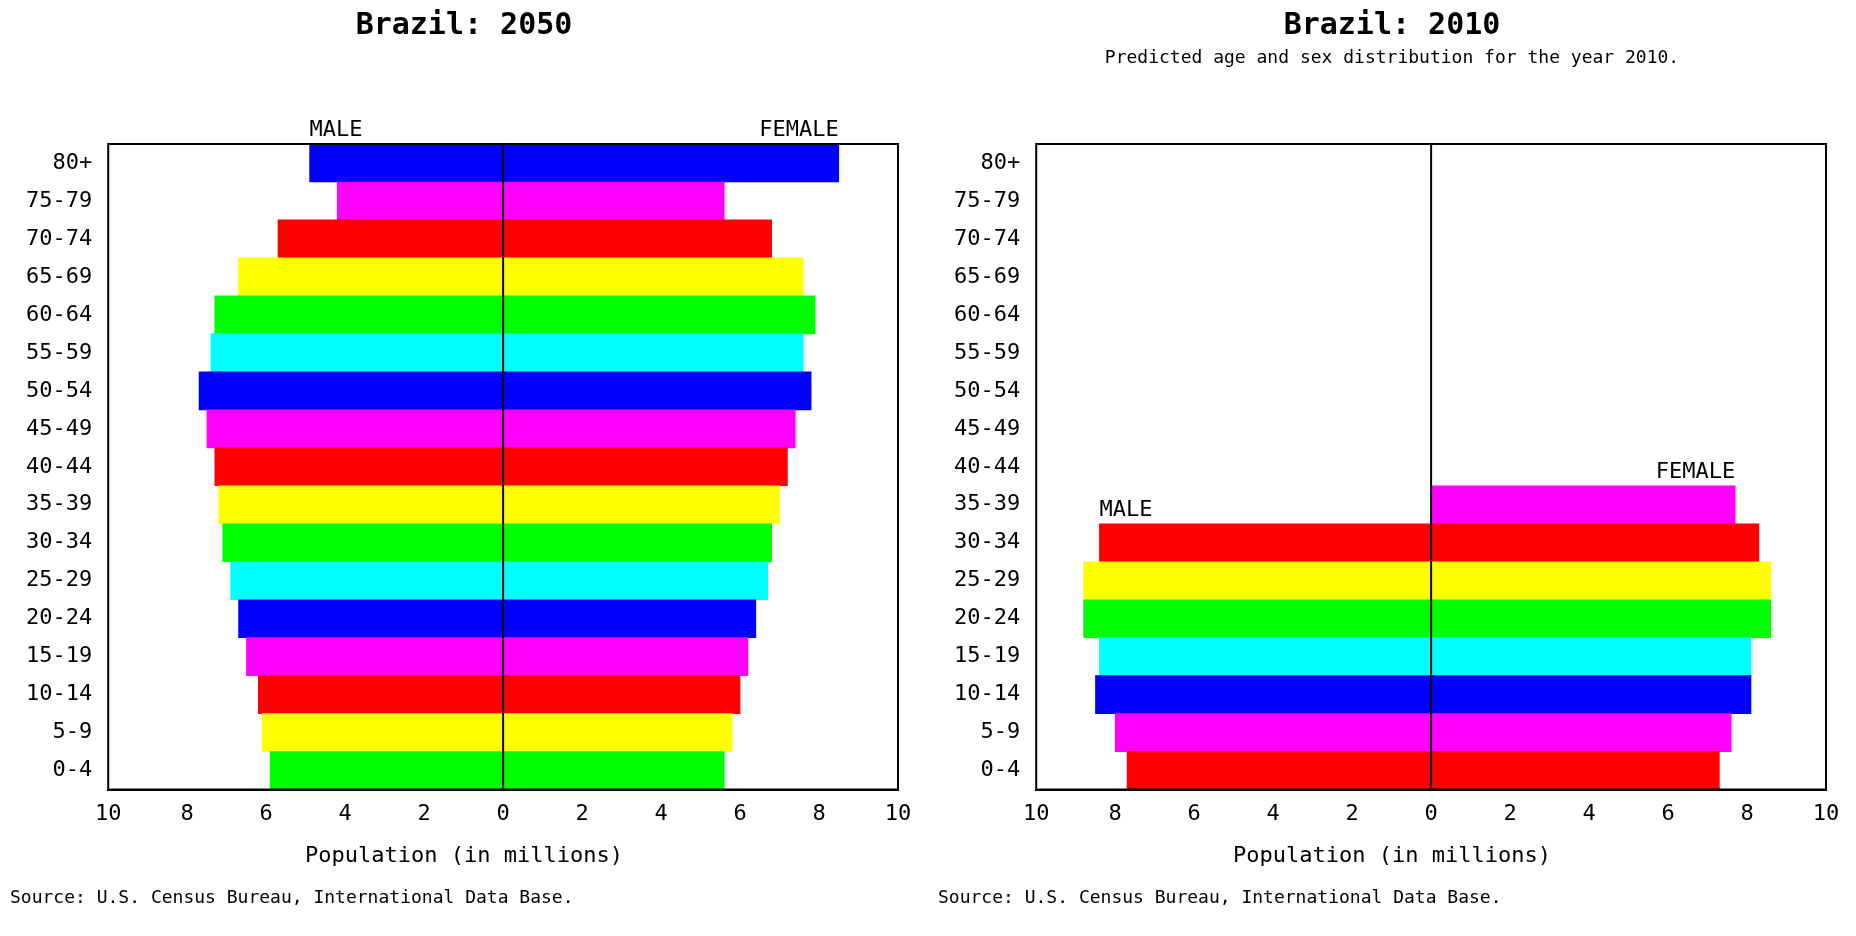 The image size is (1856, 936). What do you see at coordinates (1392, 23) in the screenshot?
I see `chart-title: Brazil: 2010` at bounding box center [1392, 23].